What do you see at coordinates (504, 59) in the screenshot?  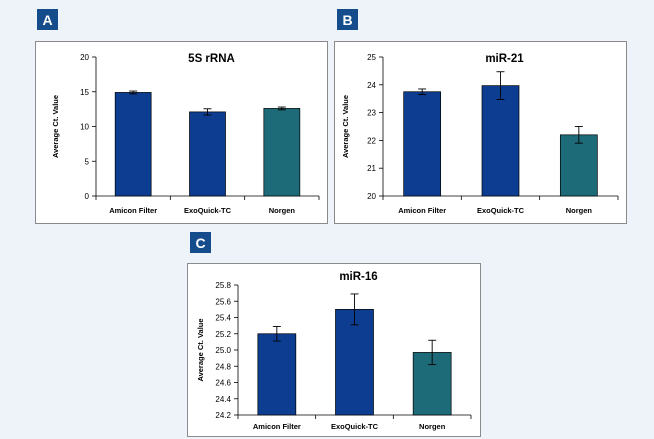 I see `chart-title: miR-21` at bounding box center [504, 59].